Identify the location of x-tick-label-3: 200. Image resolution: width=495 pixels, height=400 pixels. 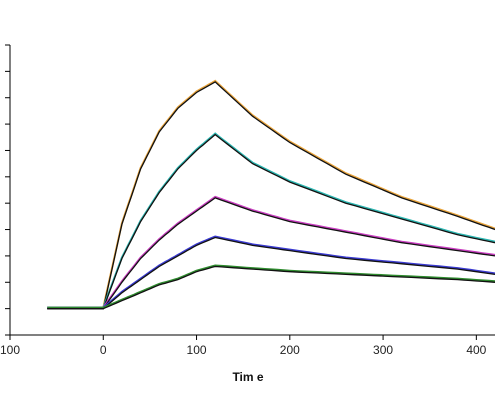
(290, 350).